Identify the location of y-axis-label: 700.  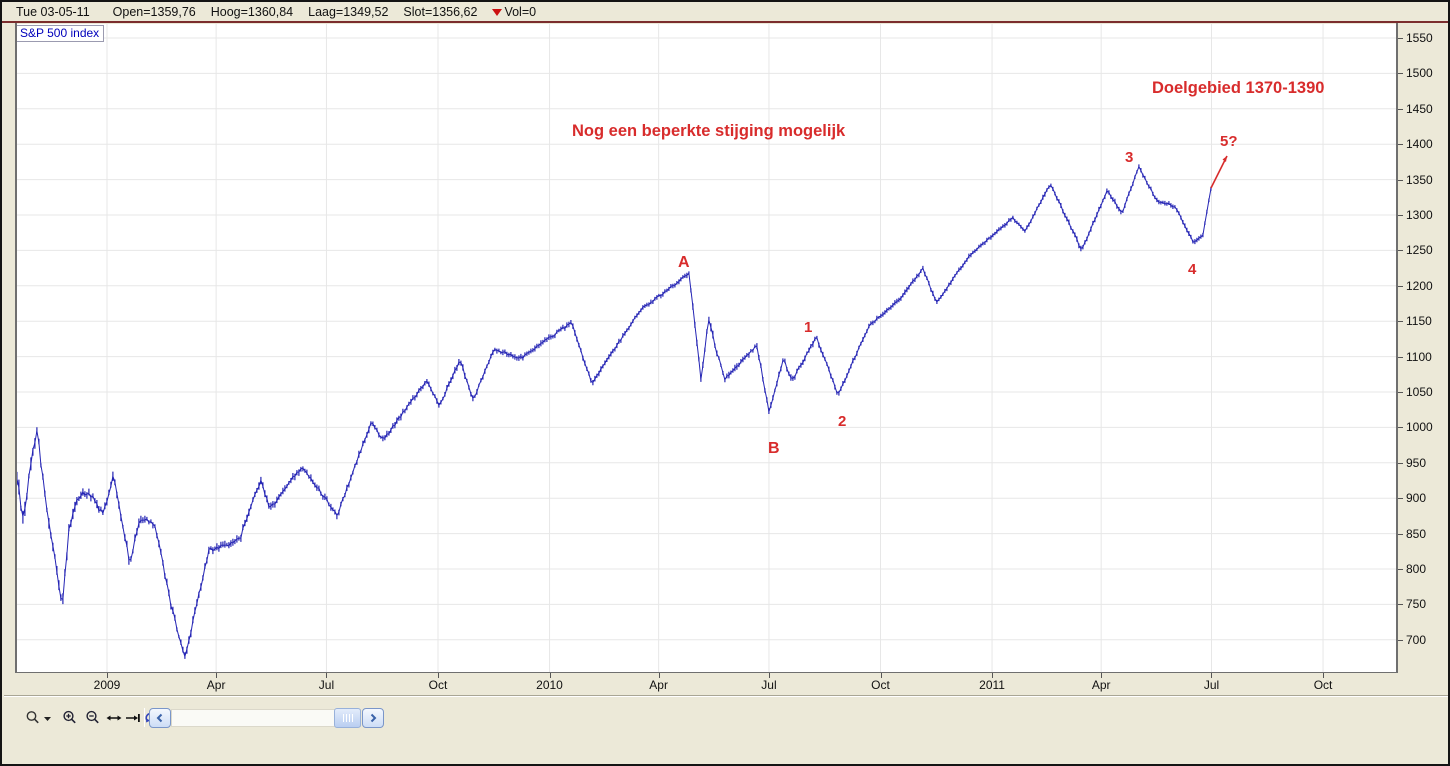
(1416, 639).